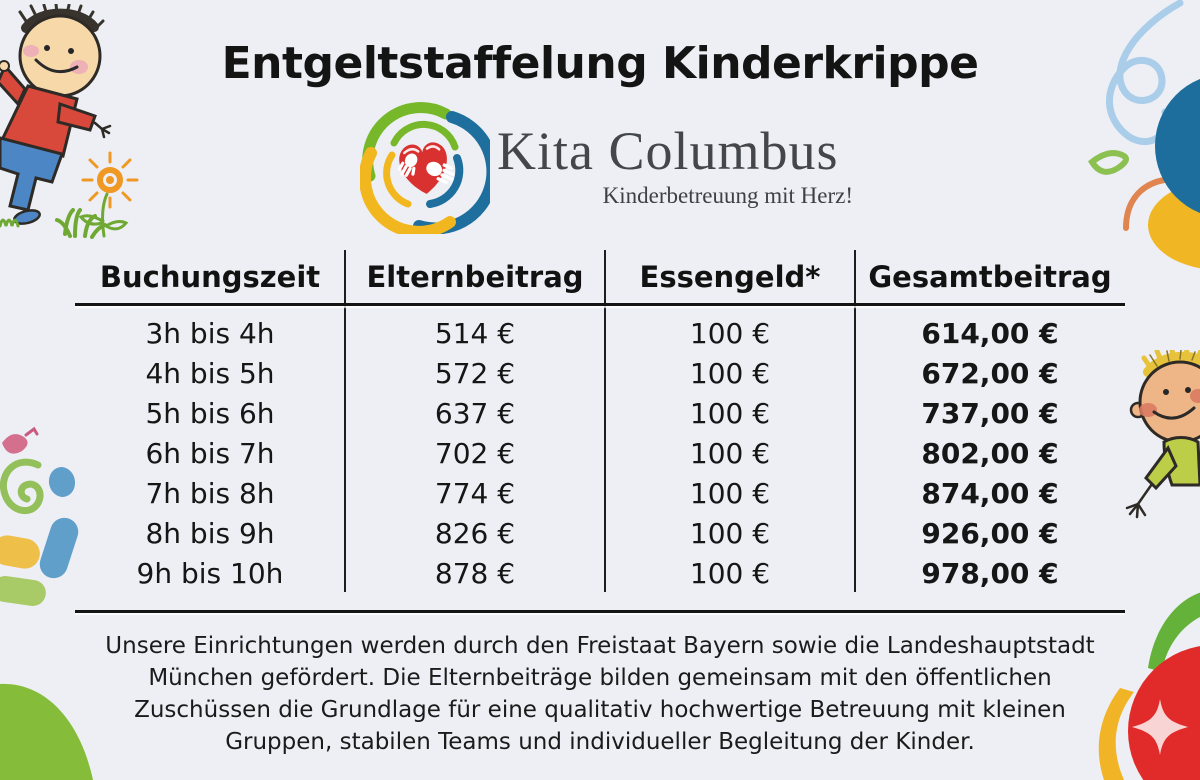 The width and height of the screenshot is (1200, 780). What do you see at coordinates (475, 493) in the screenshot?
I see `table-cell: 774 €` at bounding box center [475, 493].